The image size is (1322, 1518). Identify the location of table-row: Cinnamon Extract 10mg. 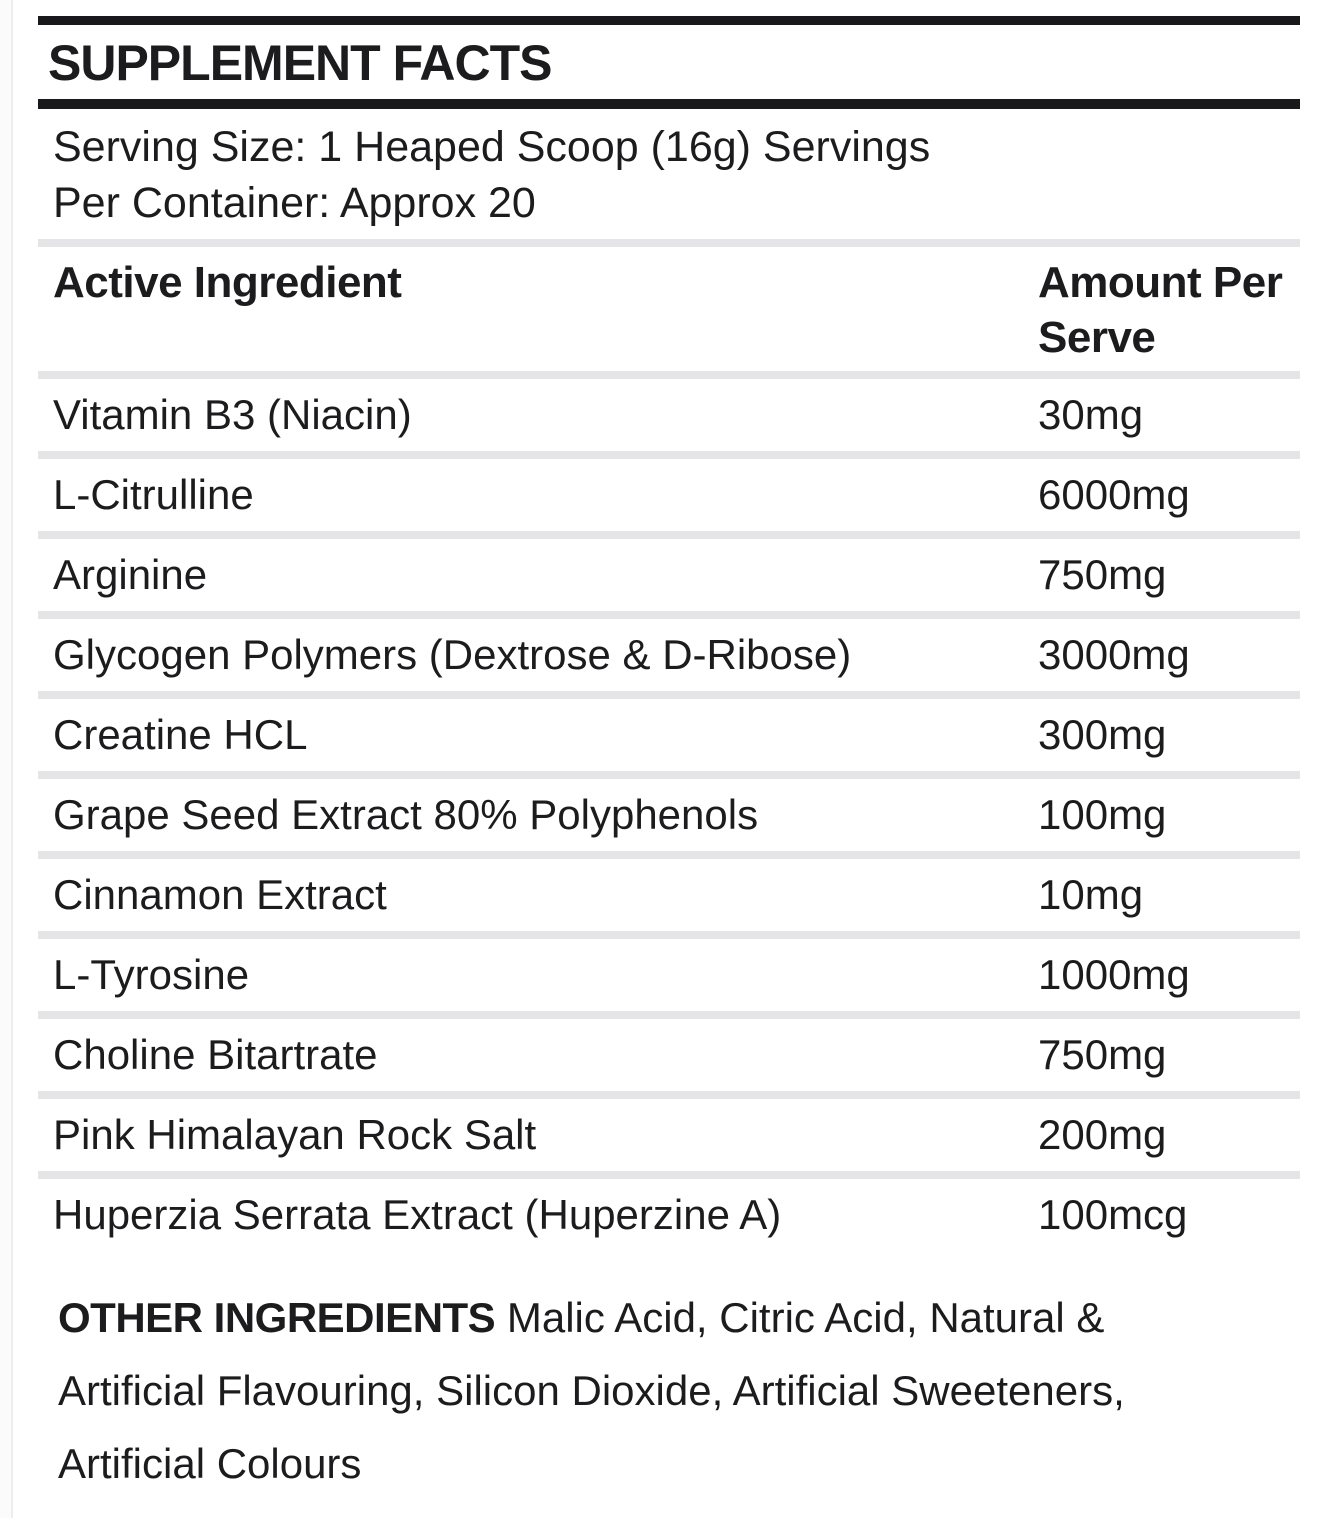
(669, 895).